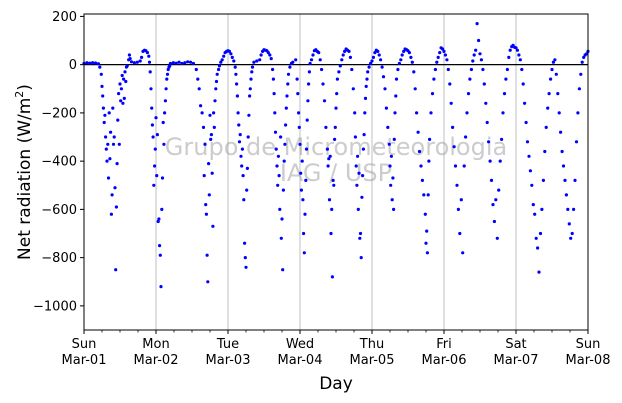 The image size is (622, 403). I want to click on y-tick-label-4: −600, so click(59, 210).